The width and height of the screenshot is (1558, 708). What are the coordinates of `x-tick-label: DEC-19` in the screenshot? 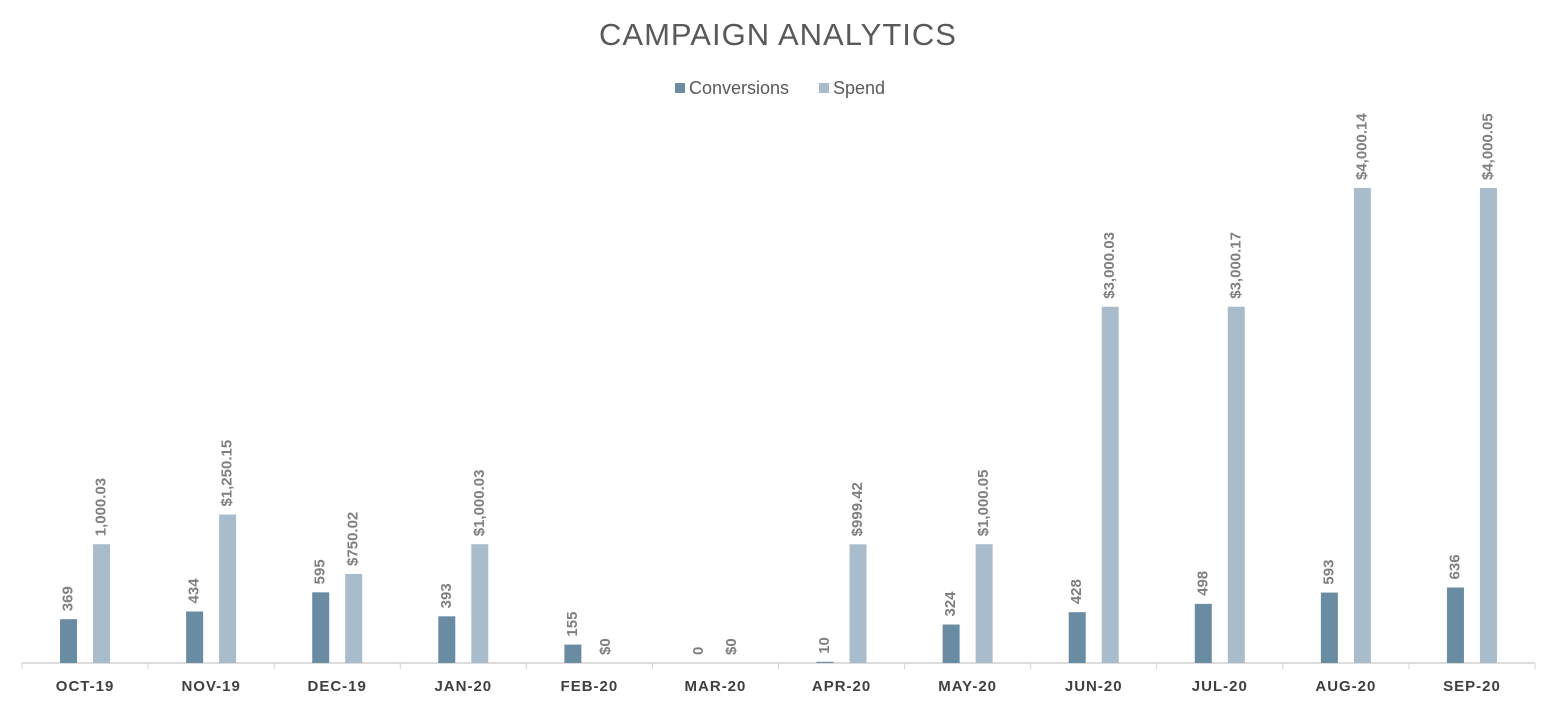 It's located at (337, 686).